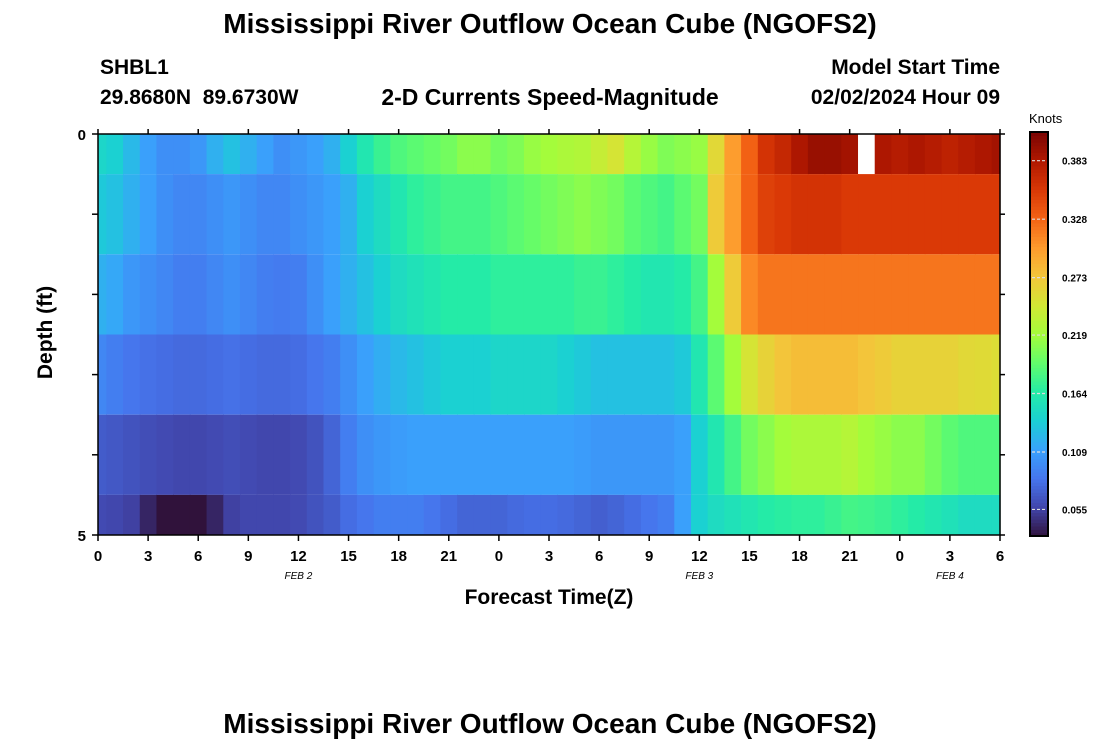  Describe the element at coordinates (82, 536) in the screenshot. I see `y-tick-label: 5` at that location.